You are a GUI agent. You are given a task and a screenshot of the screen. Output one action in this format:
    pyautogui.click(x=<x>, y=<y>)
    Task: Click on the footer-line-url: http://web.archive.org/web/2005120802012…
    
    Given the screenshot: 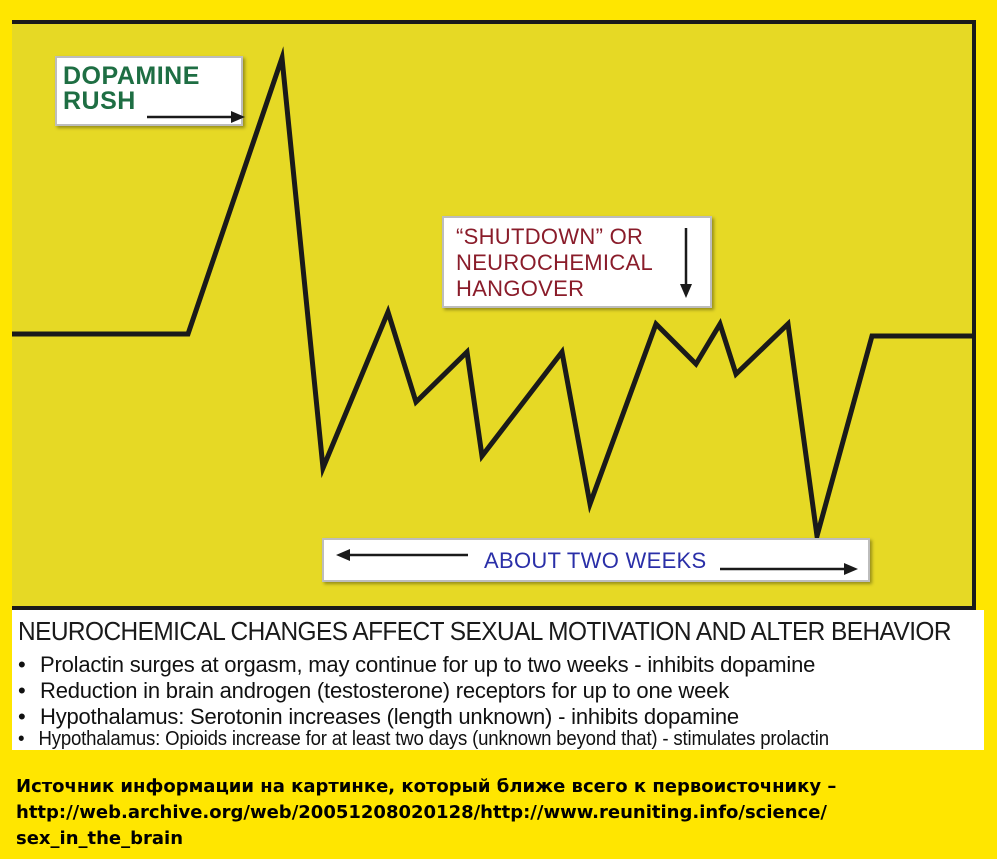 What is the action you would take?
    pyautogui.click(x=421, y=812)
    